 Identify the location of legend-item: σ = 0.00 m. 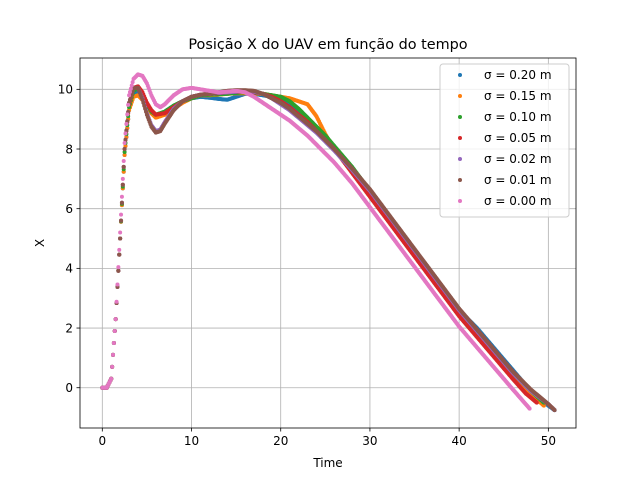
(505, 201).